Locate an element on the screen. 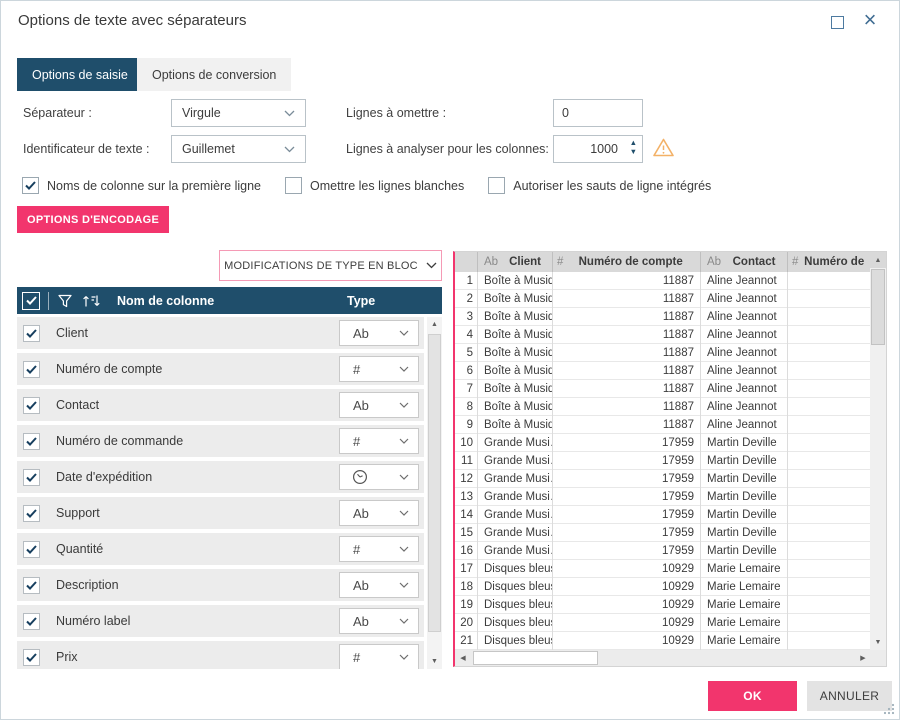 The image size is (900, 720). ok-button: OK is located at coordinates (752, 696).